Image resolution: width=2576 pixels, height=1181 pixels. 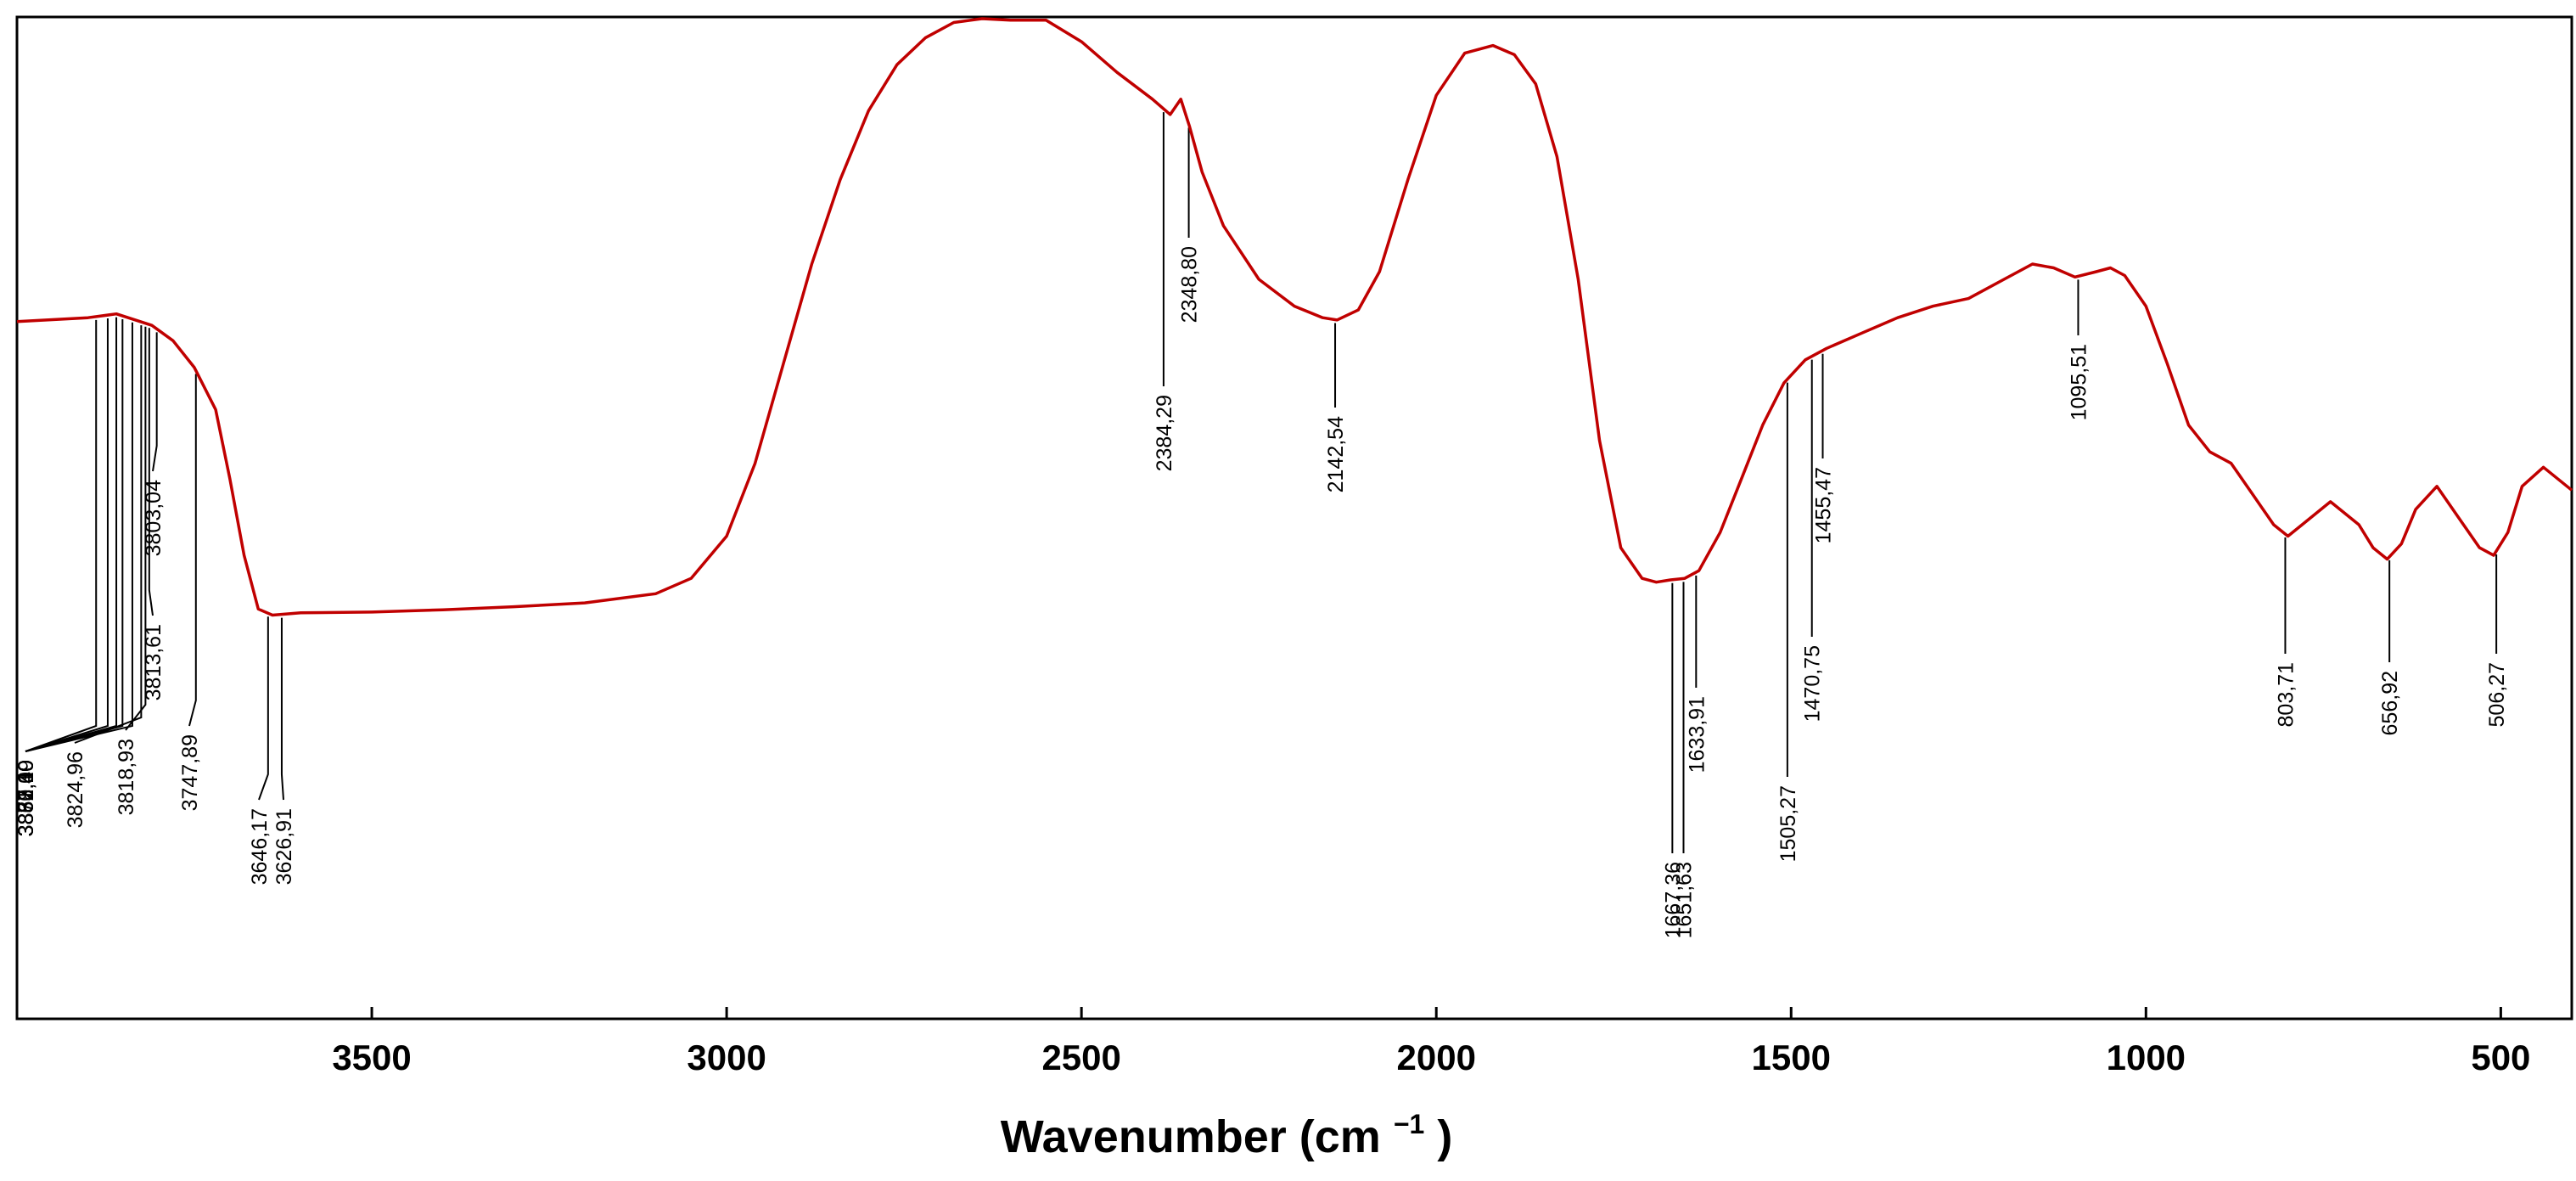 What do you see at coordinates (2286, 694) in the screenshot?
I see `peak-label: 803,71` at bounding box center [2286, 694].